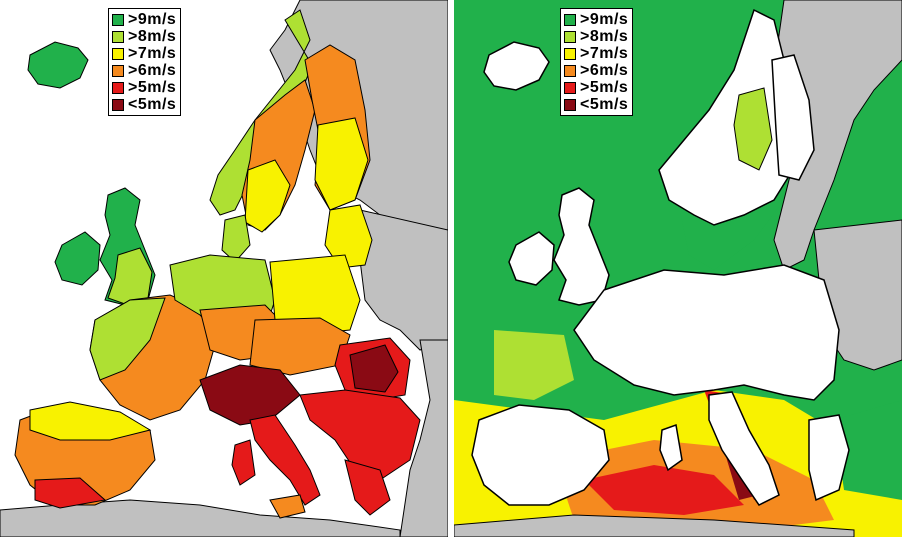 The height and width of the screenshot is (537, 902). What do you see at coordinates (236, 238) in the screenshot?
I see `denmark-land` at bounding box center [236, 238].